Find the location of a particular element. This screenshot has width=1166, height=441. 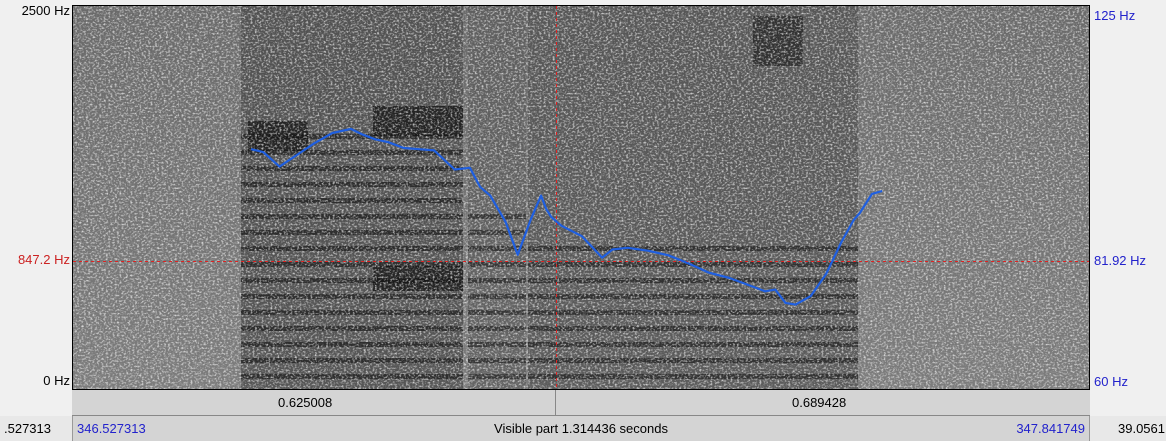

start-time: 346.527313 is located at coordinates (111, 428).